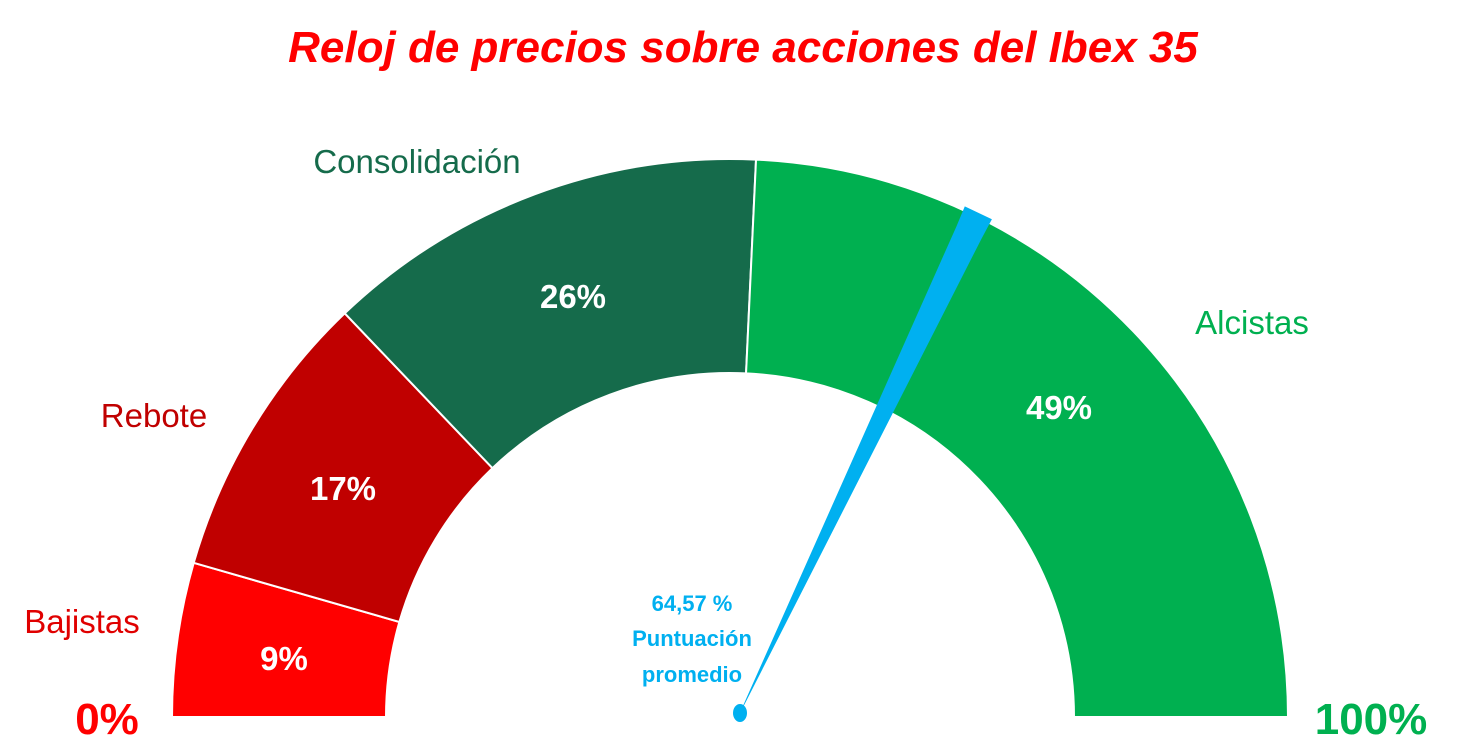 The width and height of the screenshot is (1457, 746). What do you see at coordinates (1059, 407) in the screenshot?
I see `percent-label-alcistas: 49%` at bounding box center [1059, 407].